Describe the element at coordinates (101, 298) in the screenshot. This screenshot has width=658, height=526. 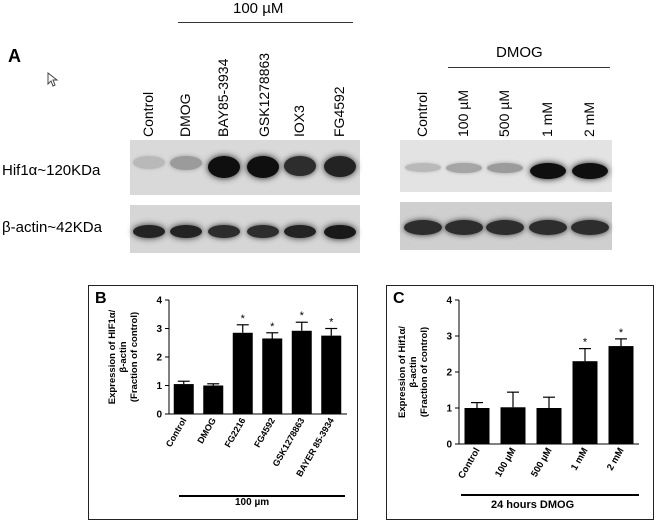
I see `panel-b-letter: B` at that location.